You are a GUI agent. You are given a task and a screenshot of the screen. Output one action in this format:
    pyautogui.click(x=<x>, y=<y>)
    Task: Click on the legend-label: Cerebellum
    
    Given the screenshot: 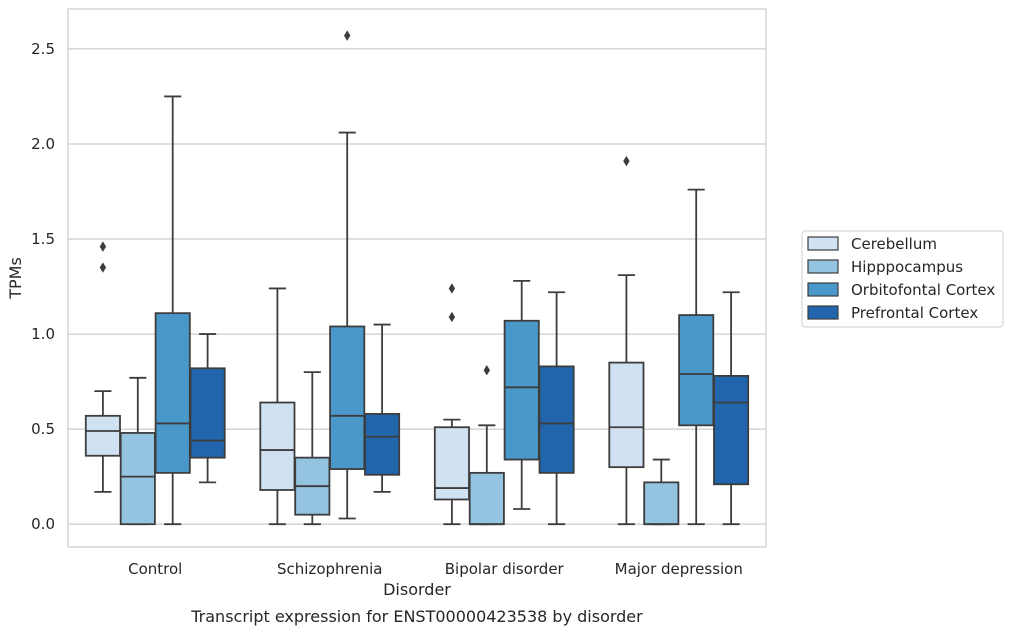 What is the action you would take?
    pyautogui.click(x=894, y=244)
    